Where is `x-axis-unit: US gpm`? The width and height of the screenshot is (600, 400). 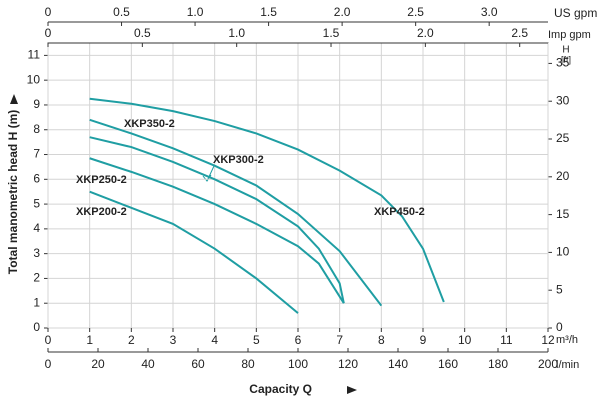 x-axis-unit: US gpm is located at coordinates (575, 13).